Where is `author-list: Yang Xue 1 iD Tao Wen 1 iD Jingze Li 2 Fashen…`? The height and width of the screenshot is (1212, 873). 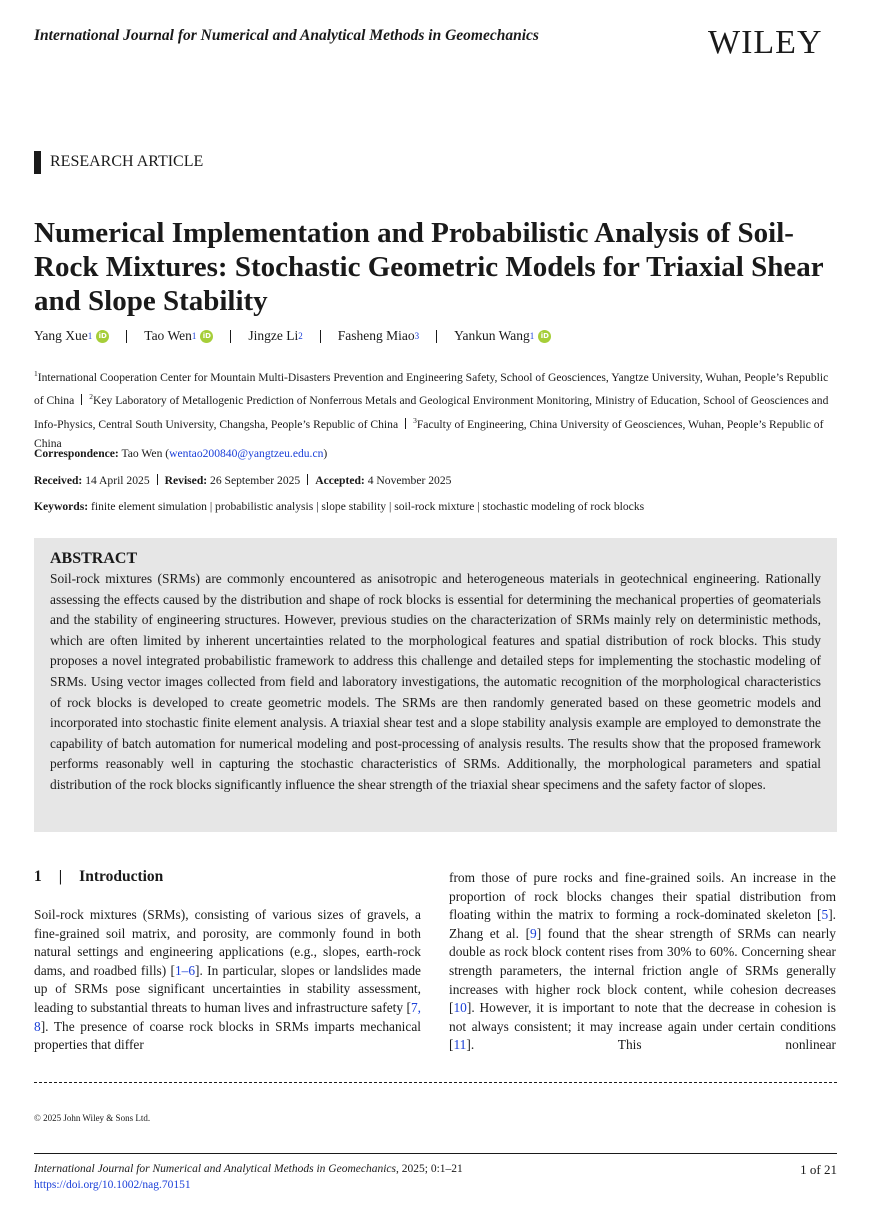 author-list: Yang Xue 1 iD Tao Wen 1 iD Jingze Li 2 Fashen… is located at coordinates (293, 336).